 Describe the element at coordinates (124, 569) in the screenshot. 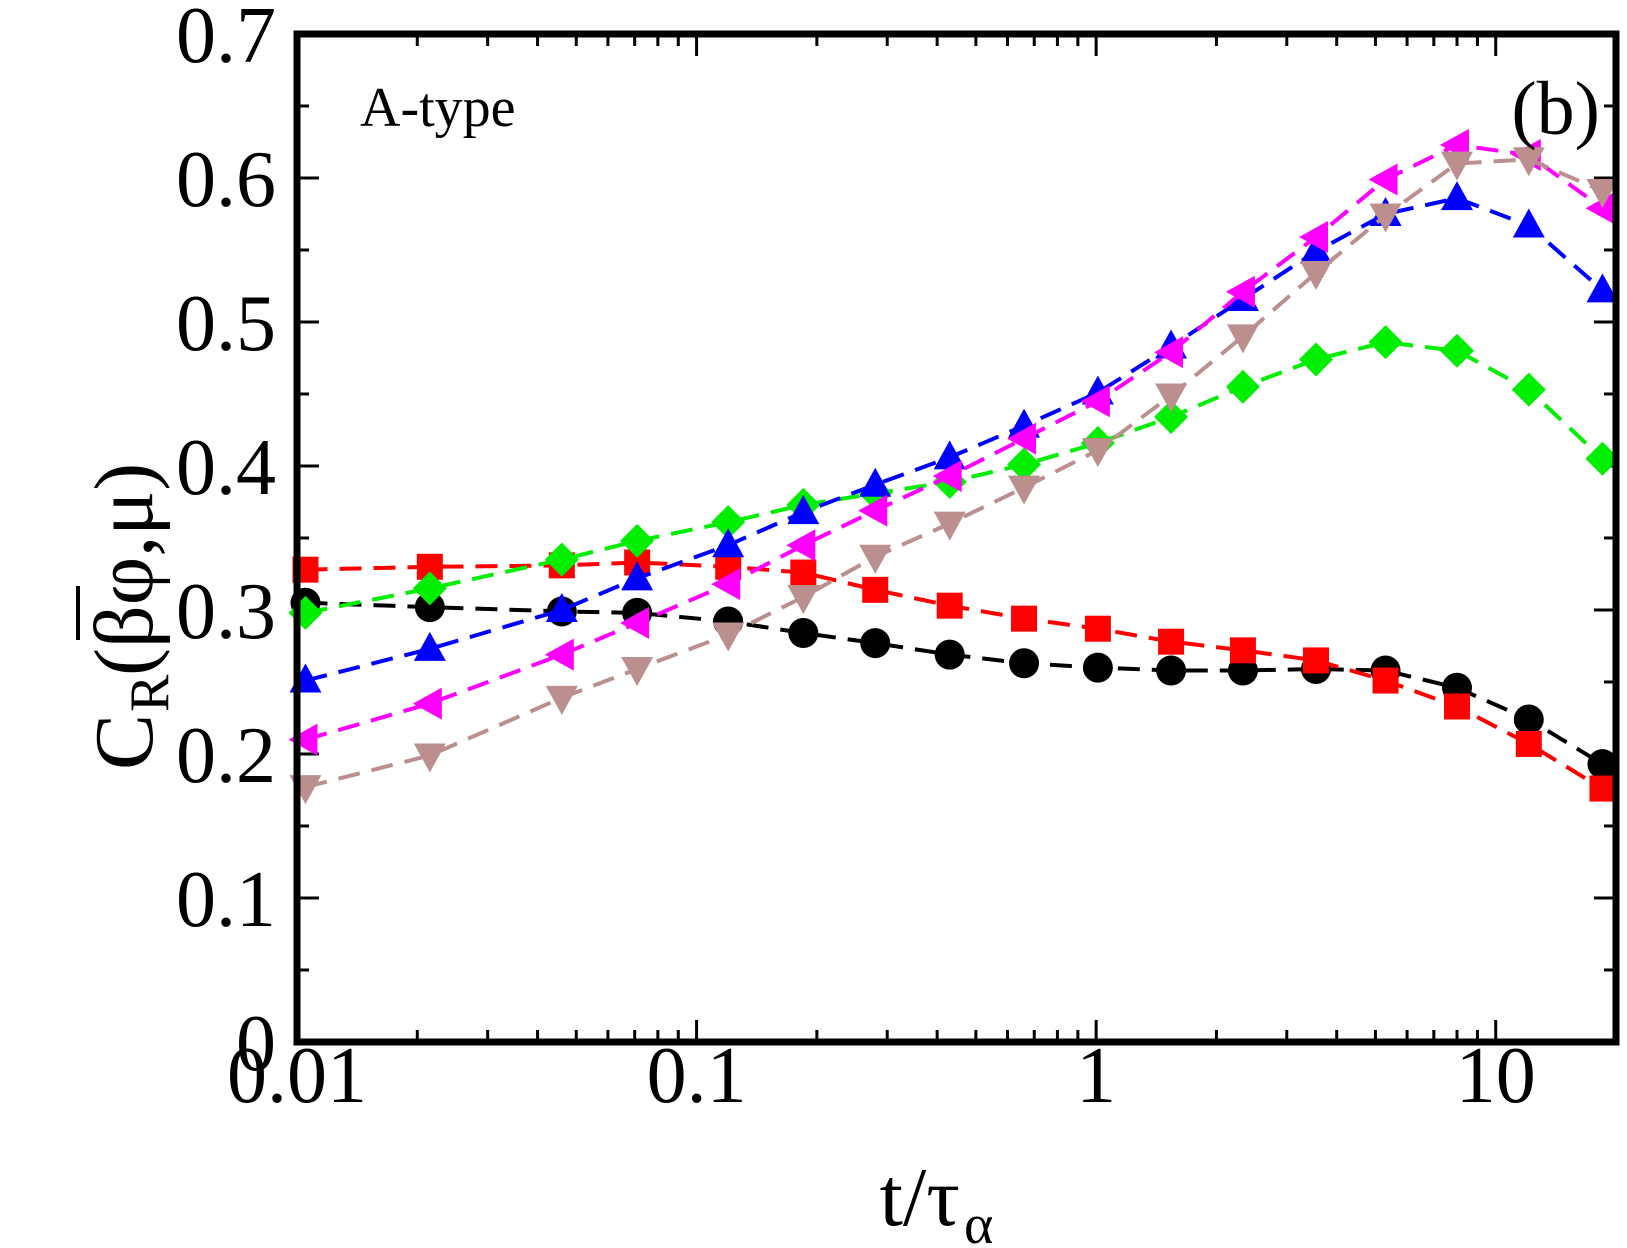

I see `y-axis-label-args: (βφ,μ)` at that location.